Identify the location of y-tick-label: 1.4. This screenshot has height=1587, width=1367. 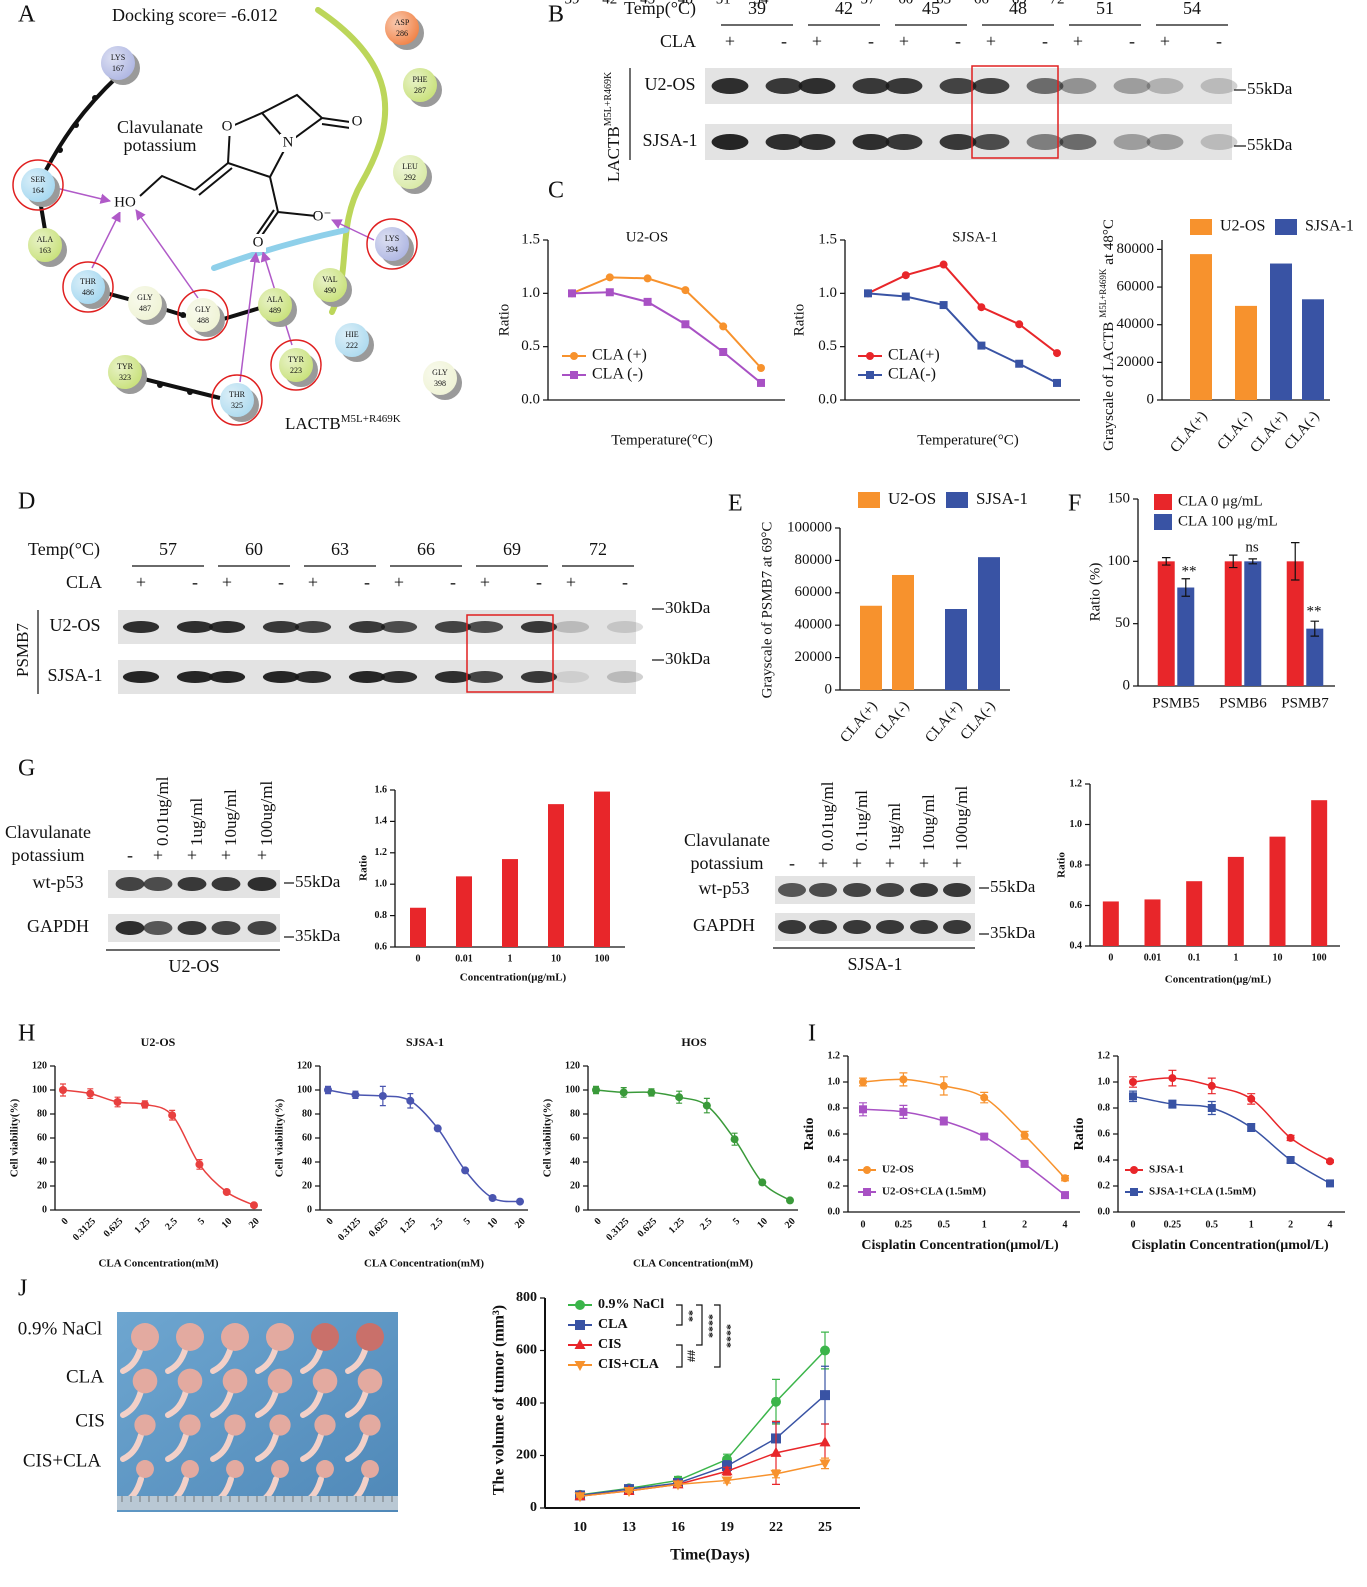
(381, 821).